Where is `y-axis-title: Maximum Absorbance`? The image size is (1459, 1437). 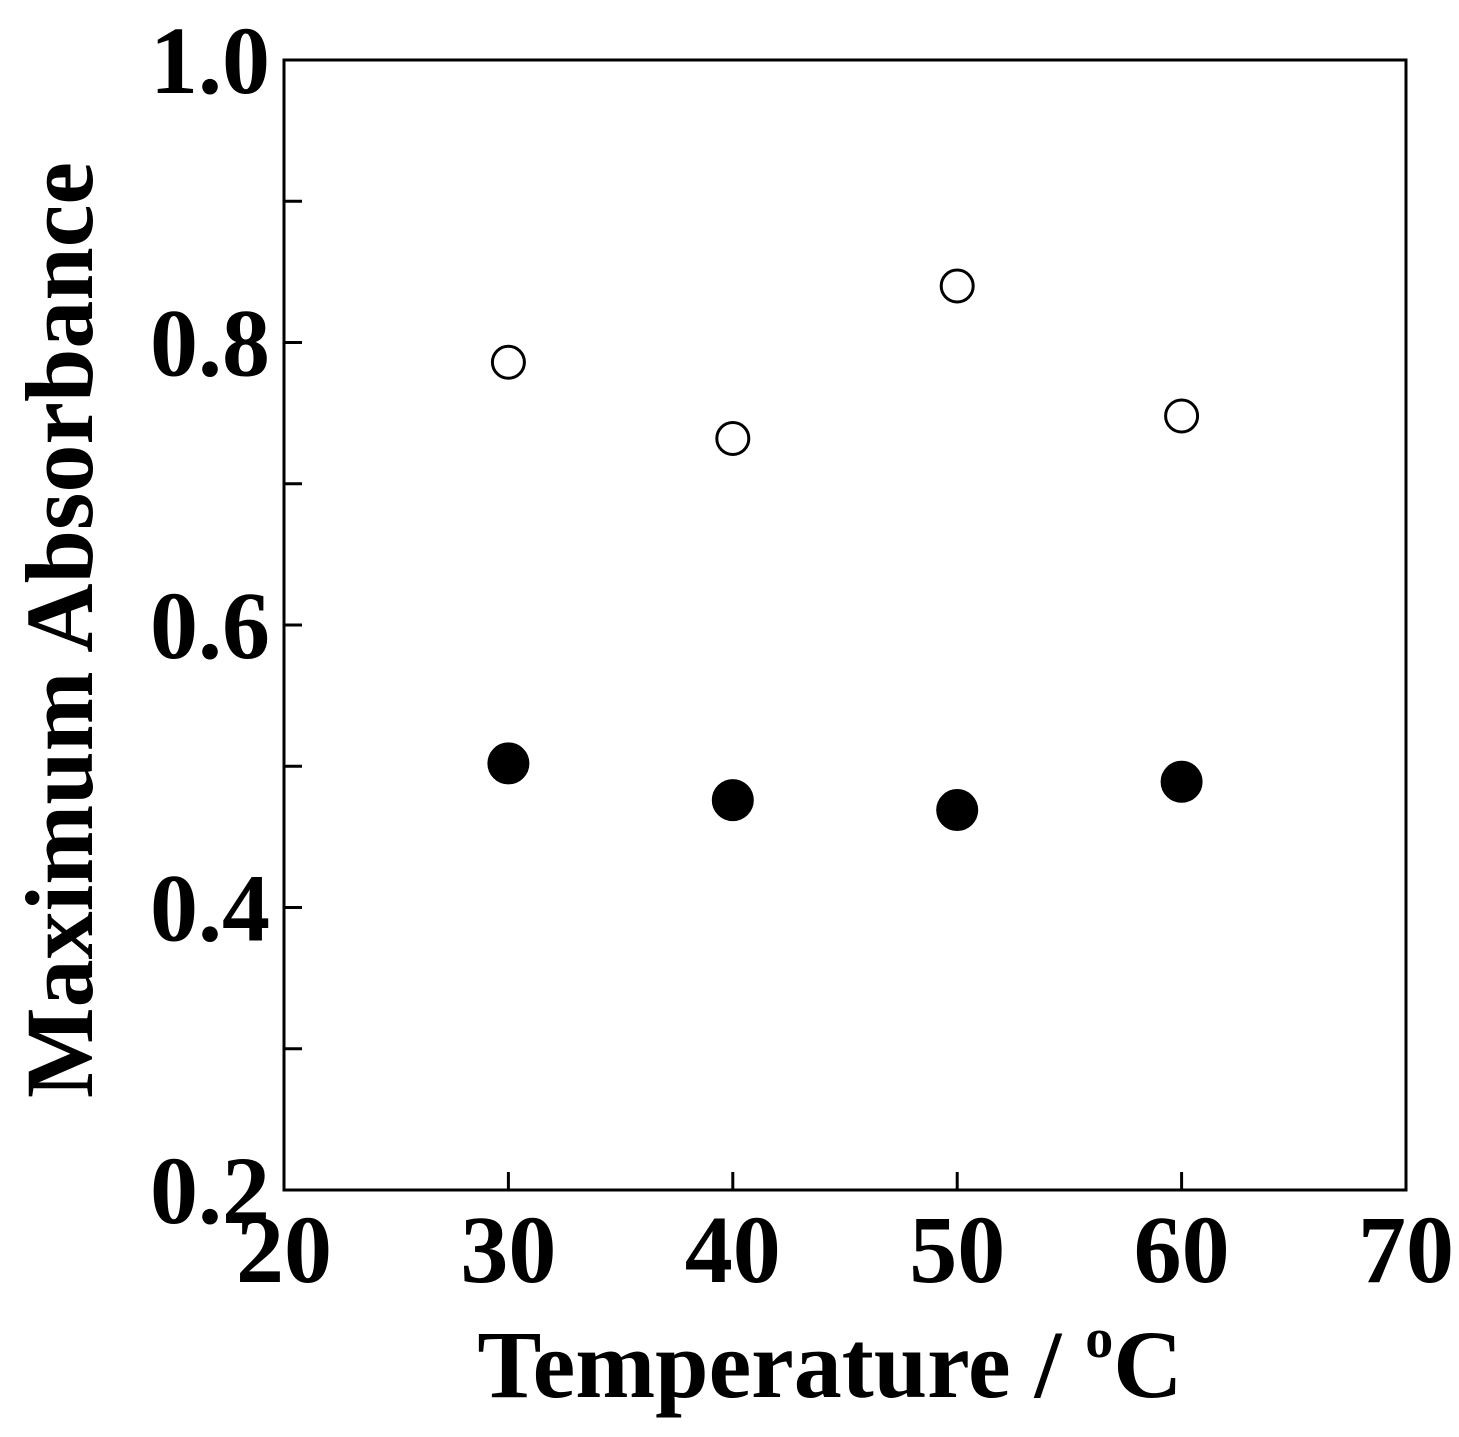 y-axis-title: Maximum Absorbance is located at coordinates (59, 630).